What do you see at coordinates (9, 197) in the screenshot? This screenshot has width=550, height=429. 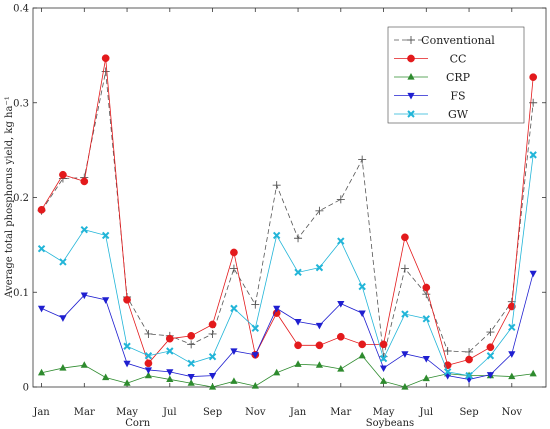 I see `y-axis-label: Average total phosphorus yield, kg ha⁻¹` at bounding box center [9, 197].